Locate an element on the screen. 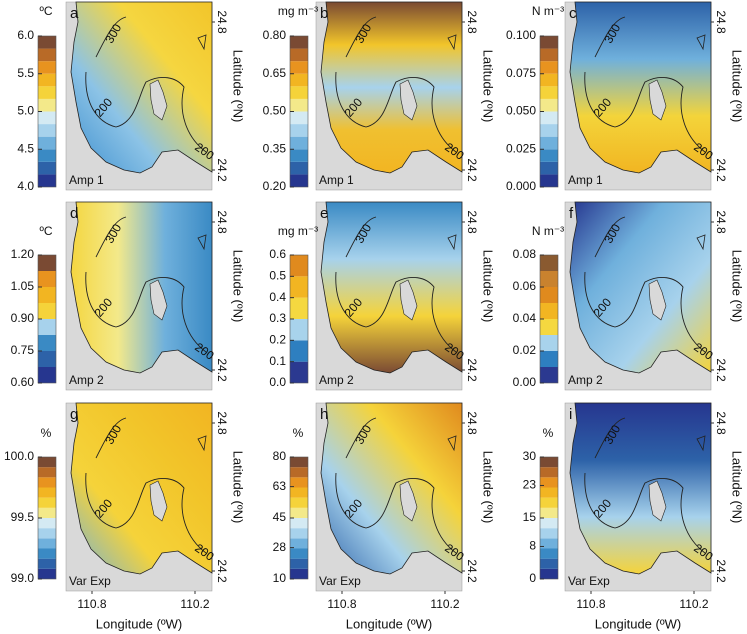 The height and width of the screenshot is (634, 747). colorbar-unit: mg m⁻³ is located at coordinates (298, 231).